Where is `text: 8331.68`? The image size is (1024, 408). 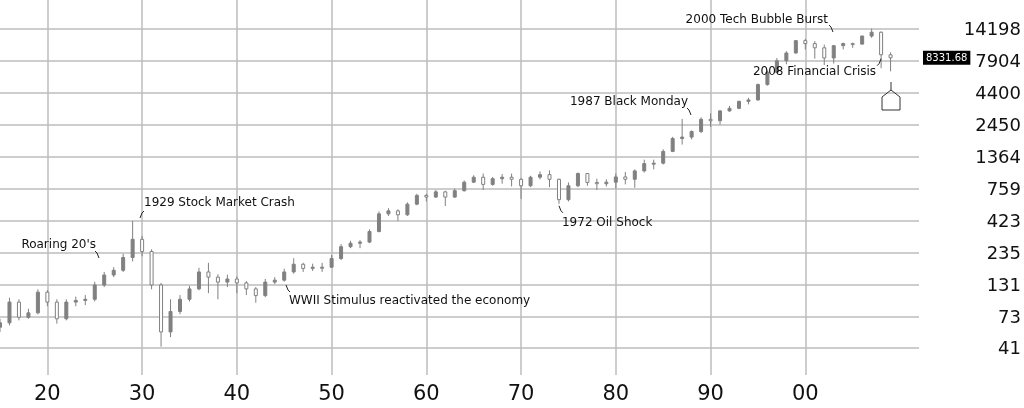 text: 8331.68 is located at coordinates (947, 58).